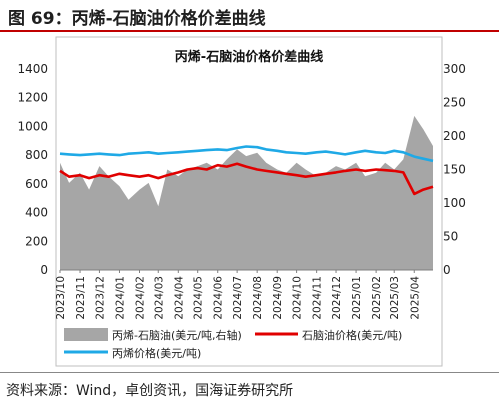 This screenshot has width=499, height=404. Describe the element at coordinates (150, 391) in the screenshot. I see `source-note: 资料来源：Wind，卓创资讯，国海证券研究所` at that location.